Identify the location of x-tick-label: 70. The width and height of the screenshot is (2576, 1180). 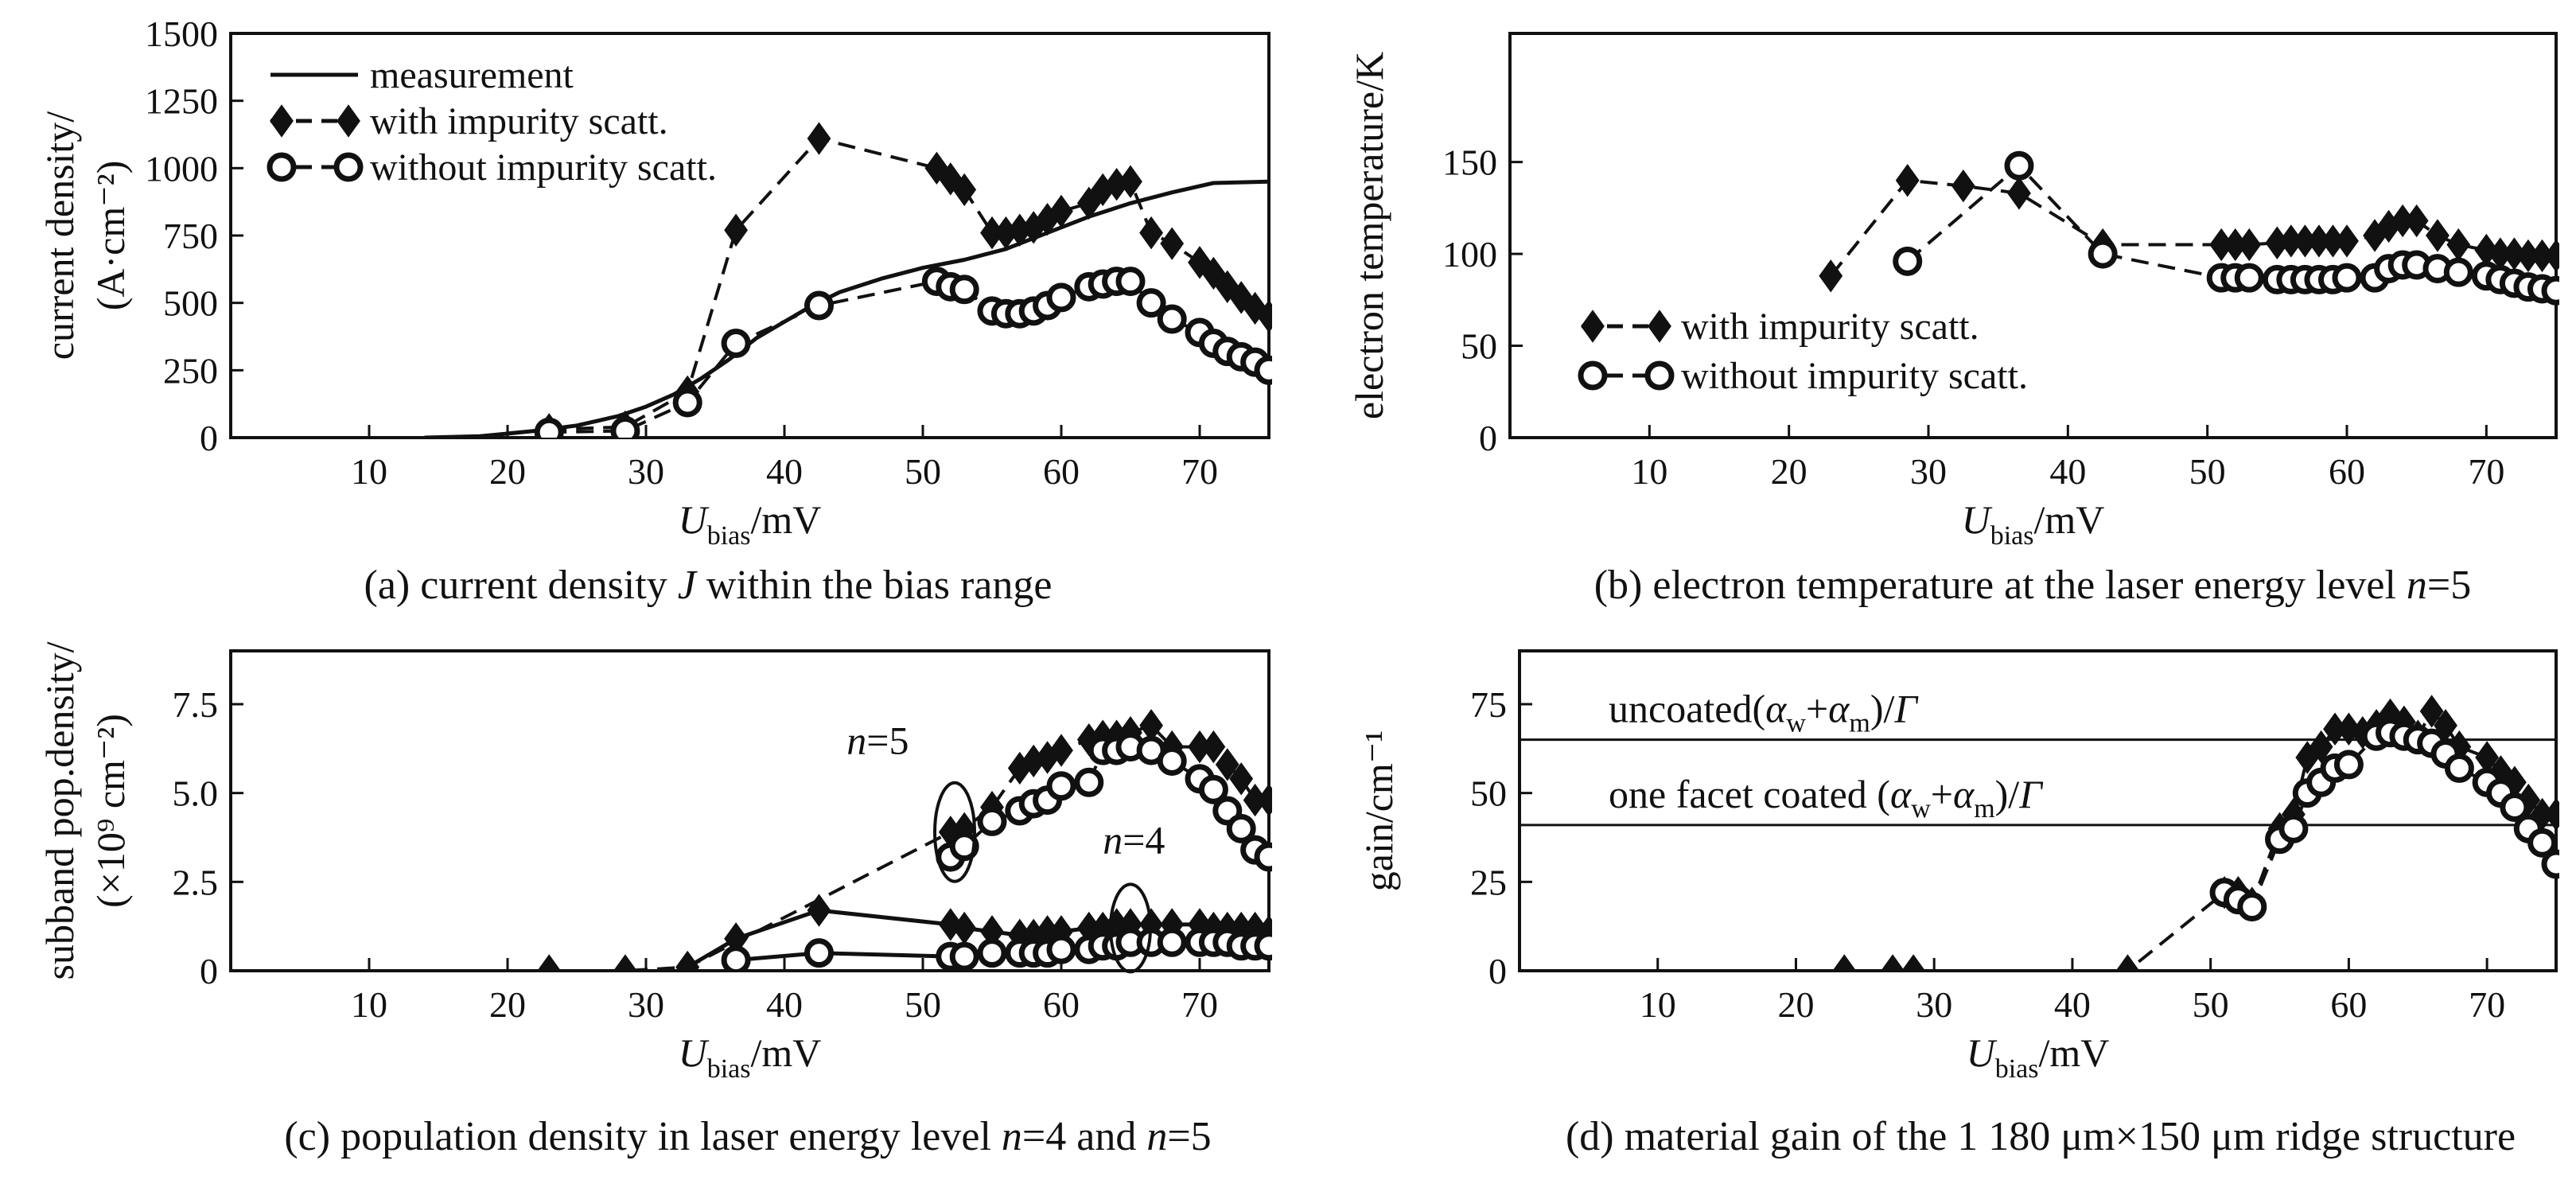
(1200, 471).